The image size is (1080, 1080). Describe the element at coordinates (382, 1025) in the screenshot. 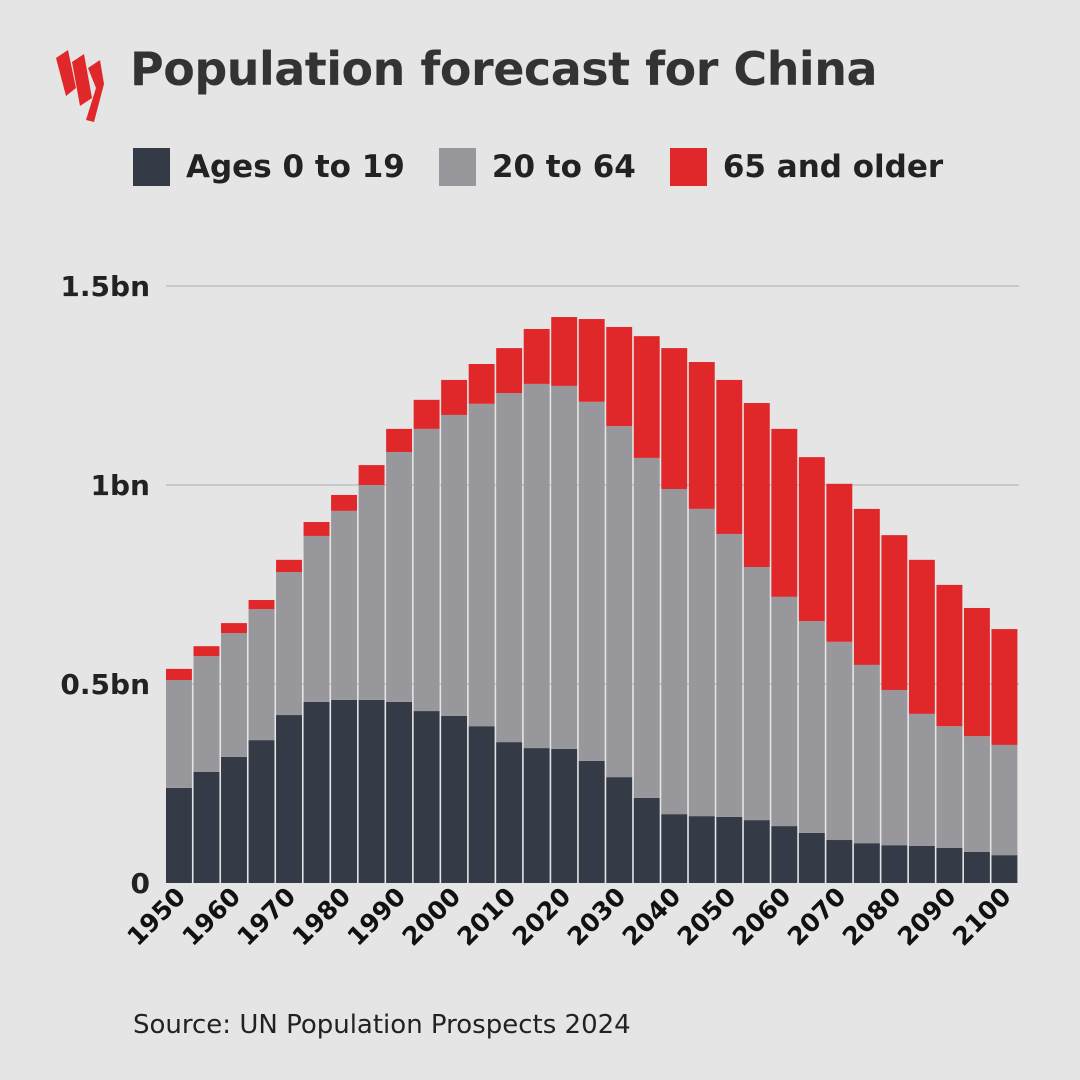

I see `source-note: Source: UN Population Prospects 2024` at that location.